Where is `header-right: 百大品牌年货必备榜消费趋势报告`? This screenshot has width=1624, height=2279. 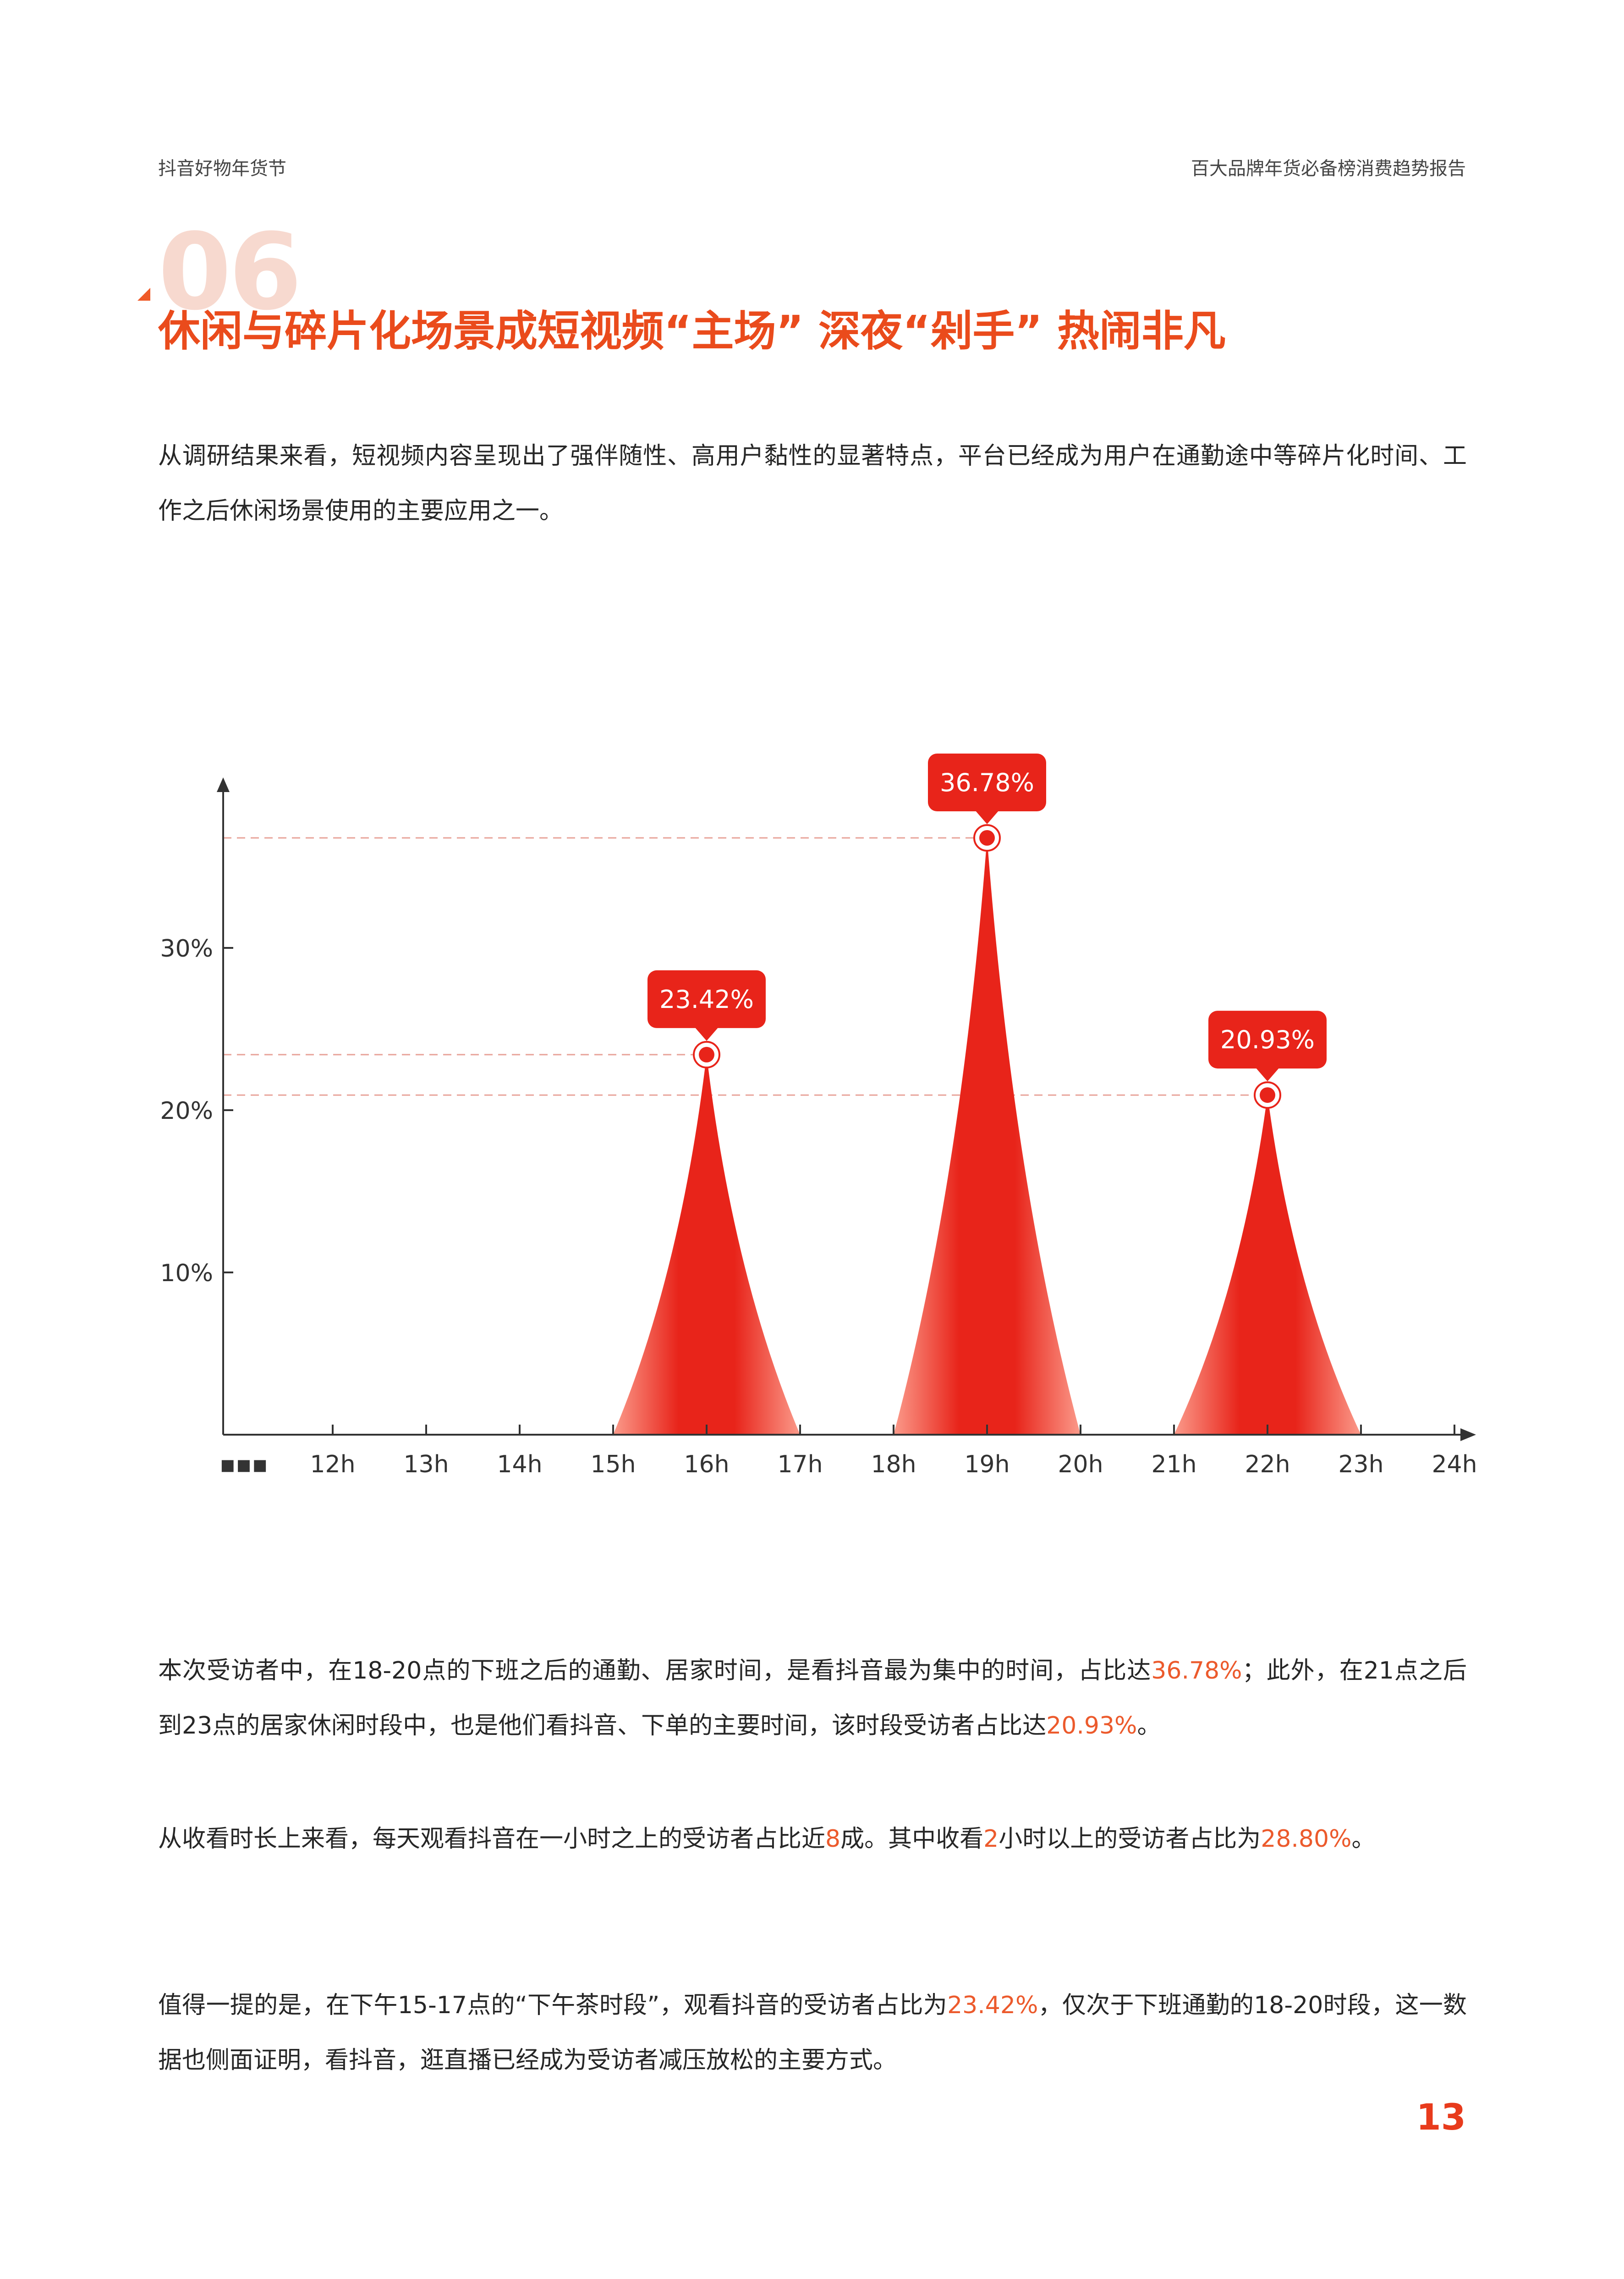 header-right: 百大品牌年货必备榜消费趋势报告 is located at coordinates (1328, 168).